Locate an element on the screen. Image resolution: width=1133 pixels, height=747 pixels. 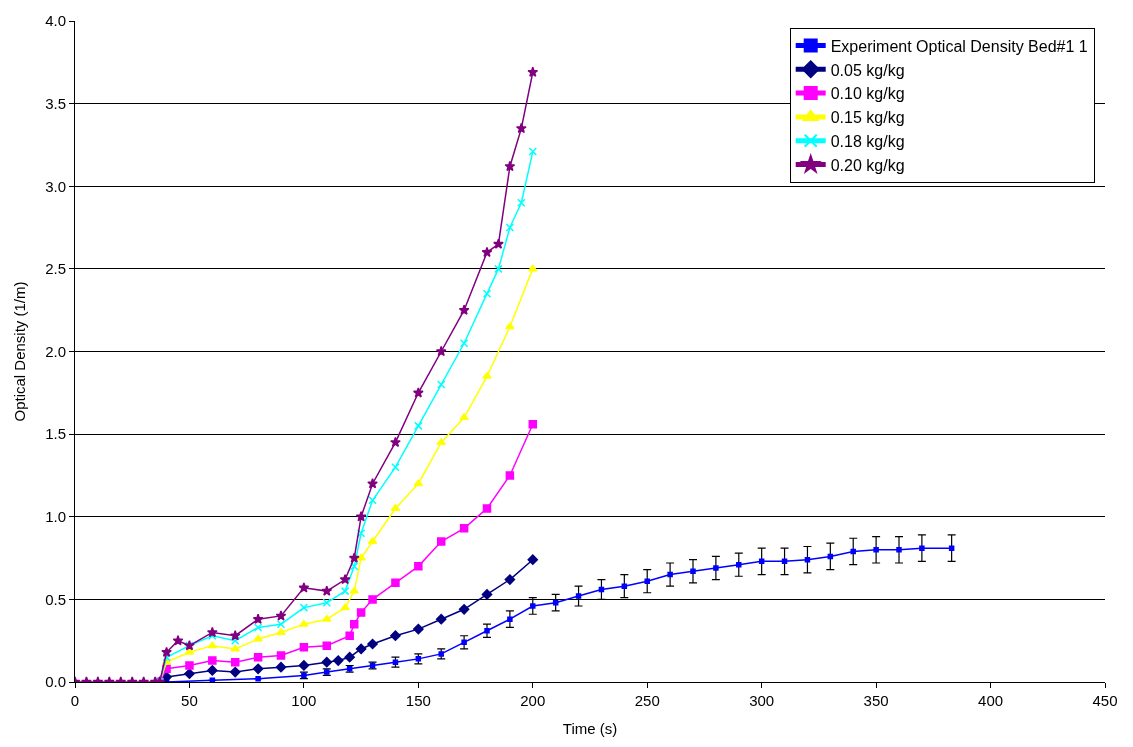
y-tick-label: 1.0 is located at coordinates (55, 516).